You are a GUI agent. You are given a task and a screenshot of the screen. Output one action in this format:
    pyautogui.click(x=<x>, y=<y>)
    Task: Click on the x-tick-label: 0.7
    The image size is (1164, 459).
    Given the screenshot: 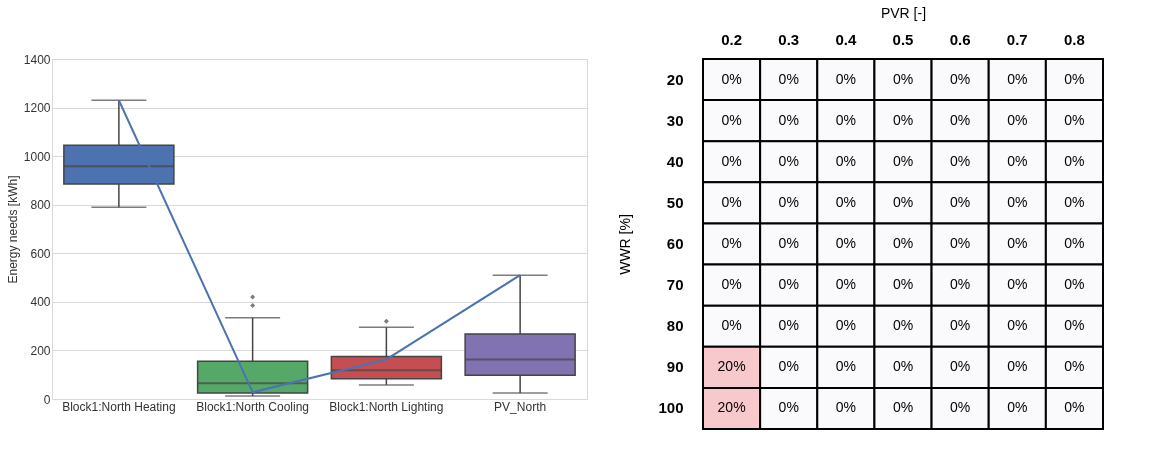 What is the action you would take?
    pyautogui.click(x=1017, y=39)
    